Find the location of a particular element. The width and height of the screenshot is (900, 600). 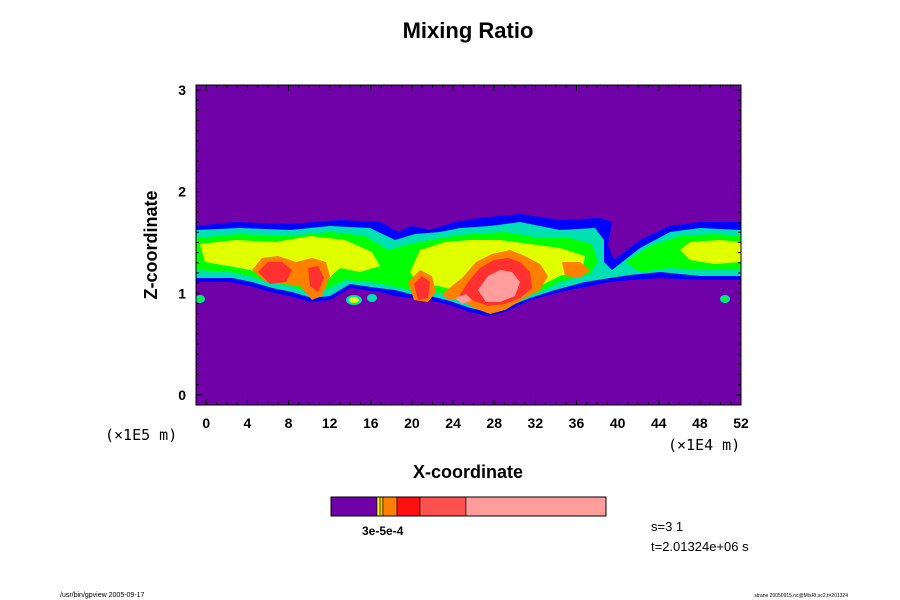

x-scale-note: (×1E4 m) is located at coordinates (704, 445).